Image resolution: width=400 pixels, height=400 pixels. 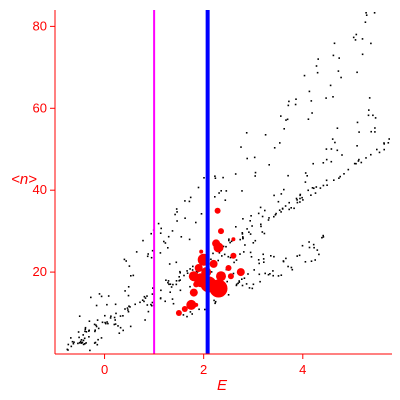 What do you see at coordinates (40, 189) in the screenshot?
I see `y-tick-label: 40` at bounding box center [40, 189].